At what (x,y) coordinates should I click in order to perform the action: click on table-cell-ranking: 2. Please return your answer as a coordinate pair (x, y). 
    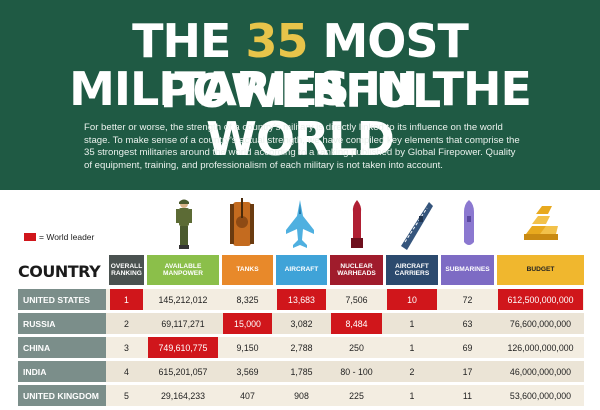
    Looking at the image, I should click on (126, 323).